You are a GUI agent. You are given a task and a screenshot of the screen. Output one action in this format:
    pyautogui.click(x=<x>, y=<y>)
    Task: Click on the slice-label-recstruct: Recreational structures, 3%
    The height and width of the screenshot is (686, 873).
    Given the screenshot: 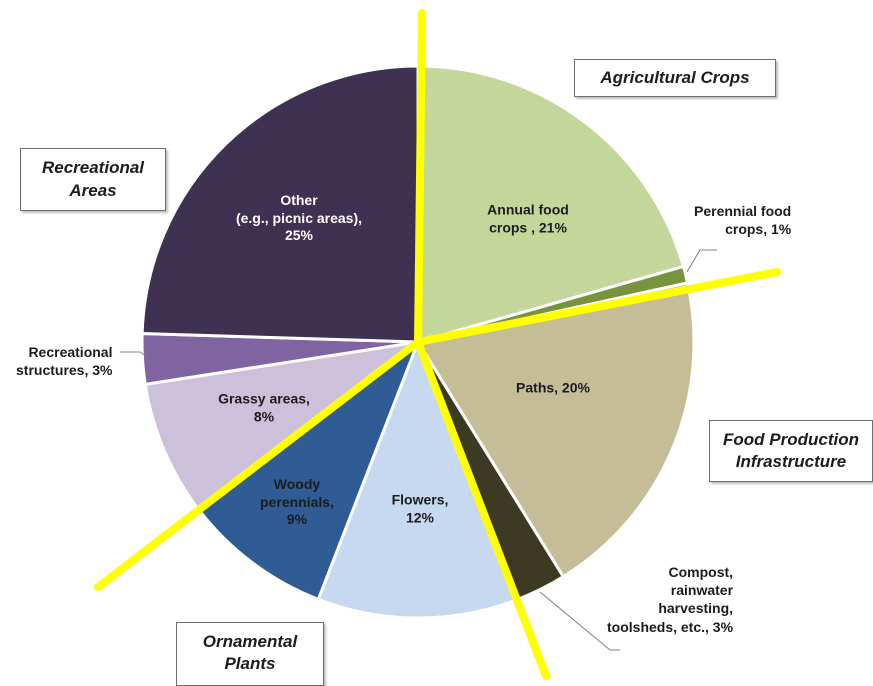 What is the action you would take?
    pyautogui.click(x=64, y=361)
    